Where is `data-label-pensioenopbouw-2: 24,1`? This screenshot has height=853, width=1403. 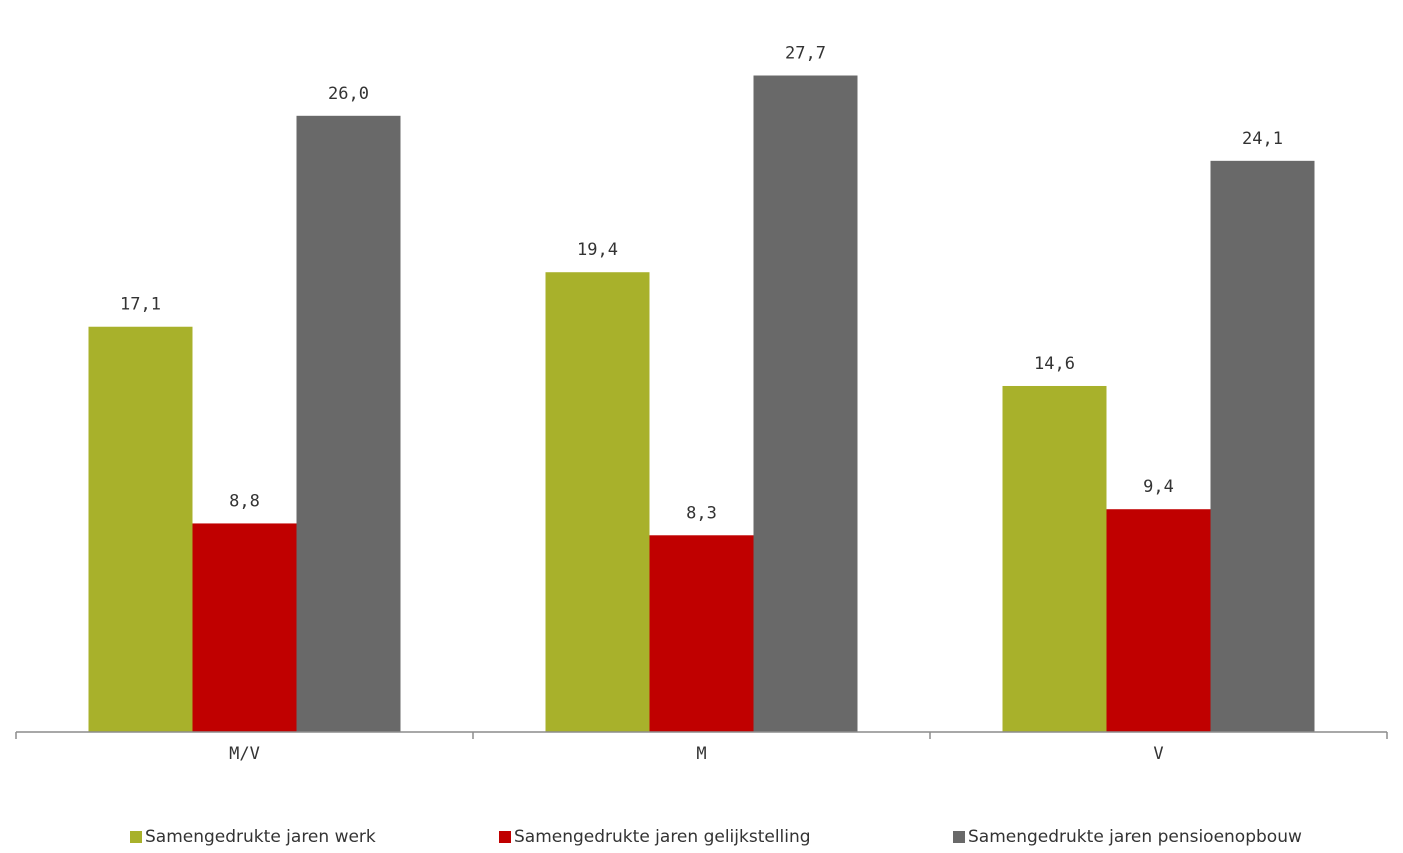
data-label-pensioenopbouw-2: 24,1 is located at coordinates (1262, 139).